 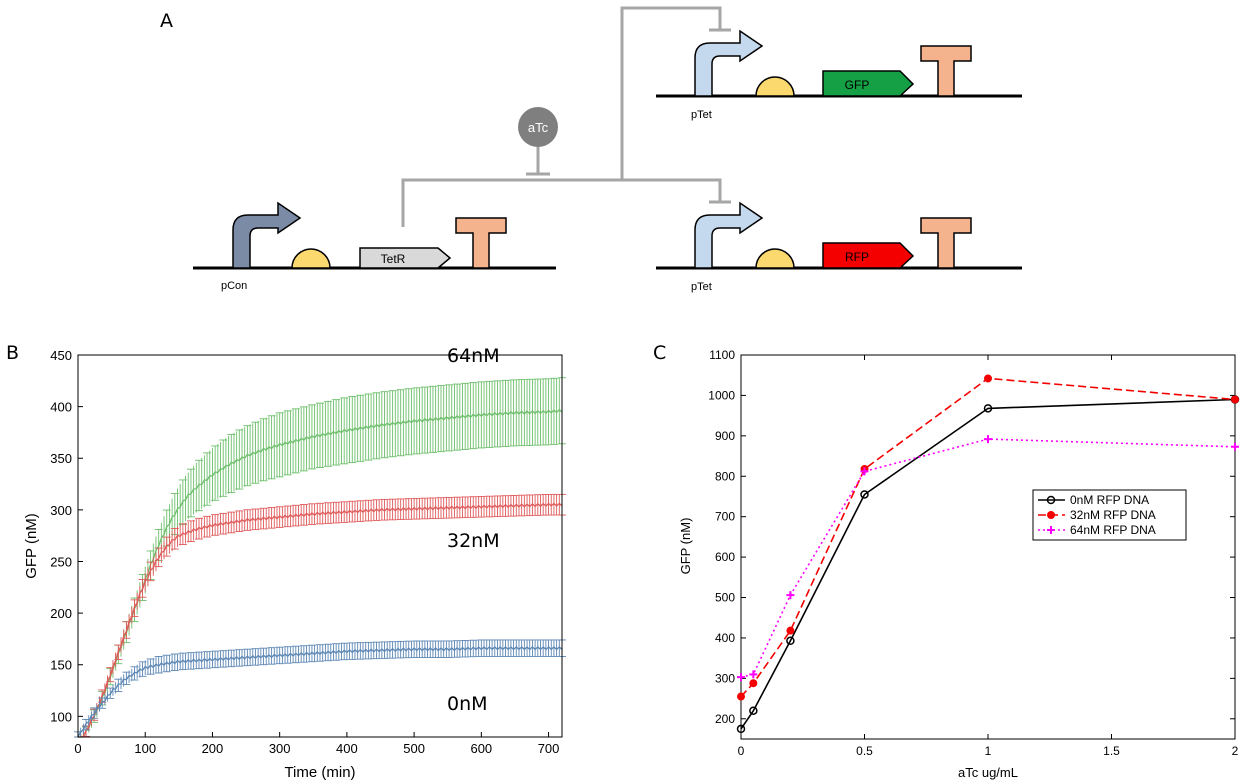 I want to click on panel-label-a: A, so click(x=166, y=21).